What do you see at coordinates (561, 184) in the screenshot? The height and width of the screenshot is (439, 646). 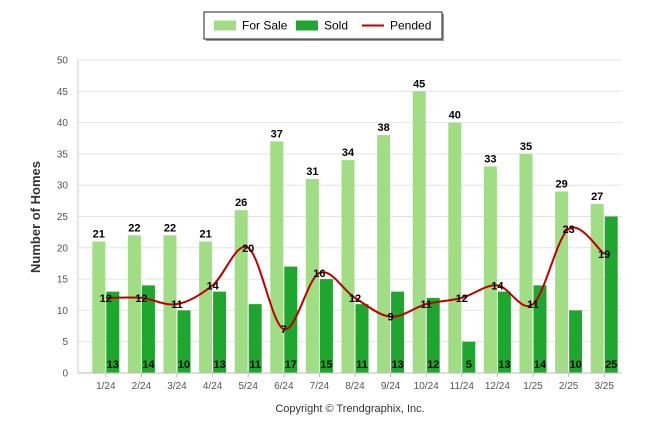 I see `for-sale-value-label: 29` at bounding box center [561, 184].